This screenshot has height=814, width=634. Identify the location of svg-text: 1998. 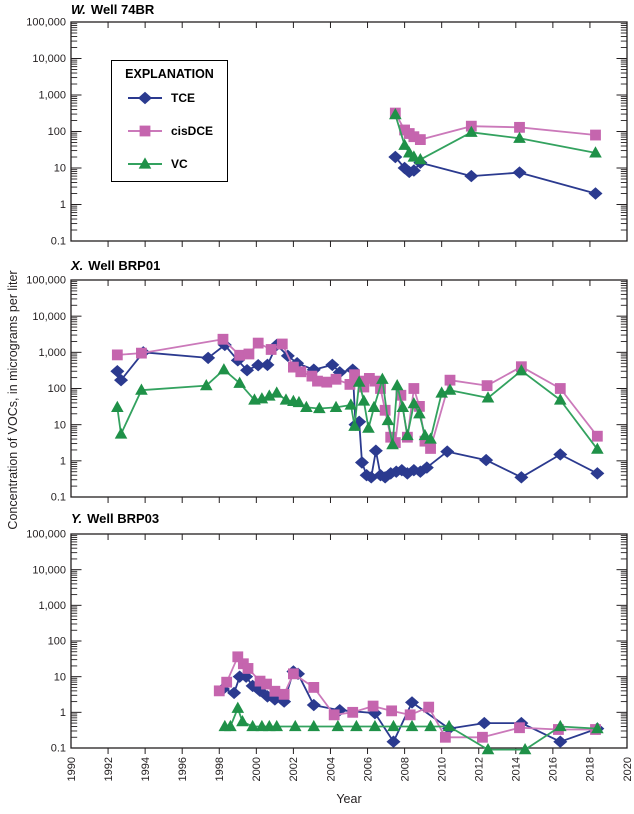
(220, 769).